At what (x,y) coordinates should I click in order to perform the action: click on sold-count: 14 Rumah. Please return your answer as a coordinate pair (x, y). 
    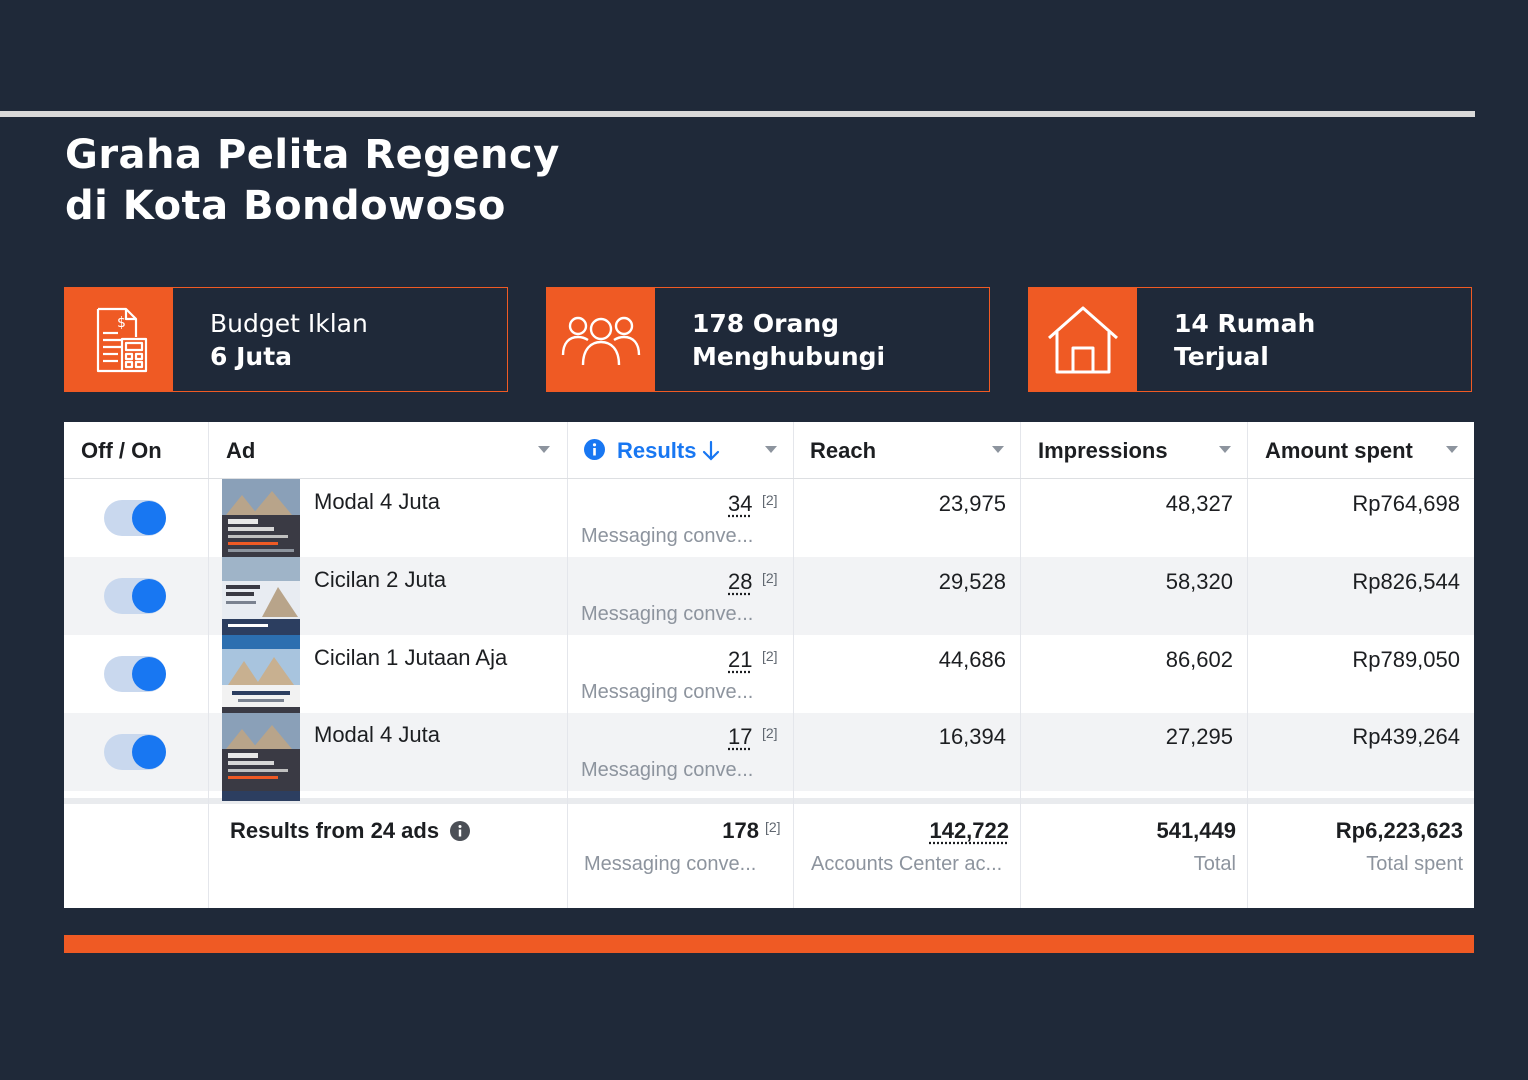
    Looking at the image, I should click on (1245, 323).